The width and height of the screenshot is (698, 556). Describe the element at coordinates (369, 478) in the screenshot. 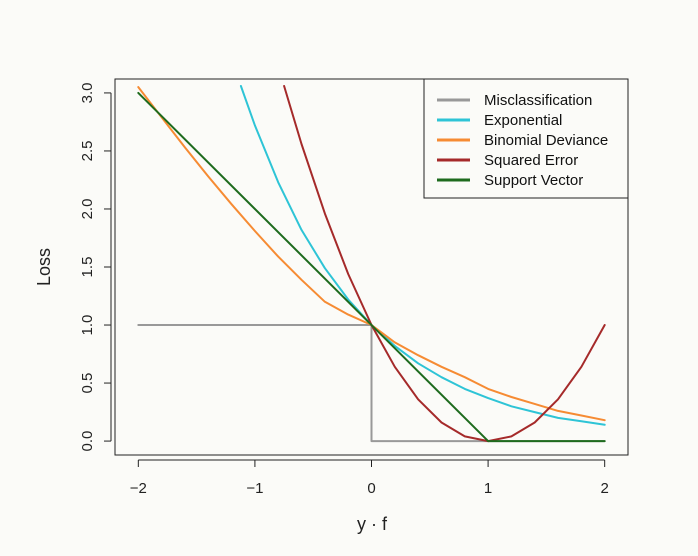

I see `x-axis: −2 −1 0 1 2` at that location.